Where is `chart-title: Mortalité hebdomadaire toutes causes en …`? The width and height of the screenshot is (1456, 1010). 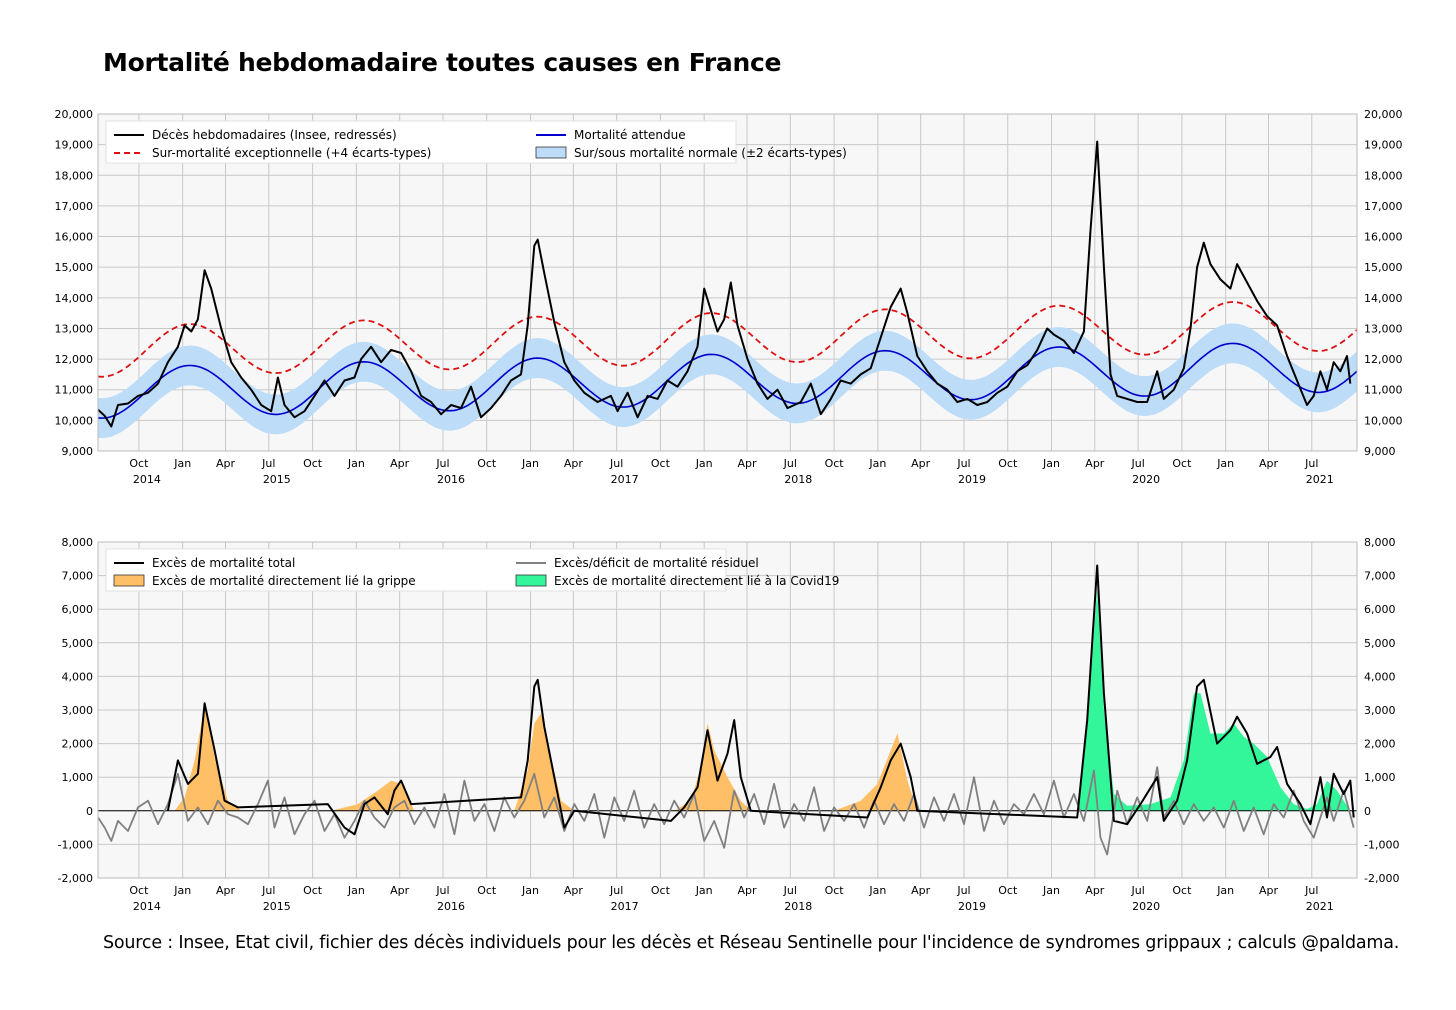 chart-title: Mortalité hebdomadaire toutes causes en … is located at coordinates (442, 62).